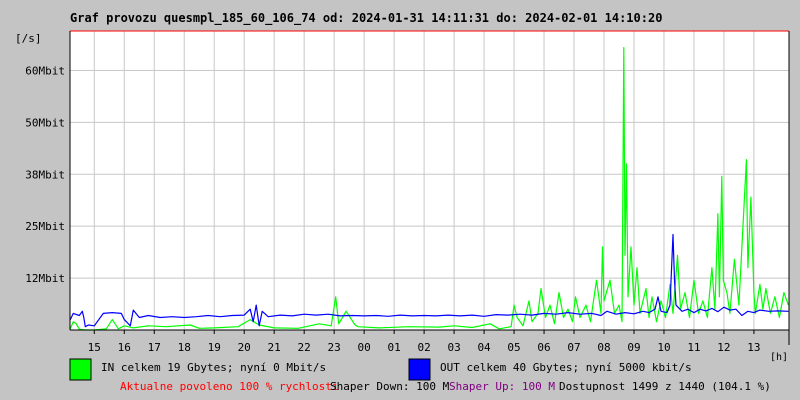  I want to click on y-axis-ticks: 12Mbit 25Mbit 38Mbit 50Mbit 60Mbit, so click(45, 174).